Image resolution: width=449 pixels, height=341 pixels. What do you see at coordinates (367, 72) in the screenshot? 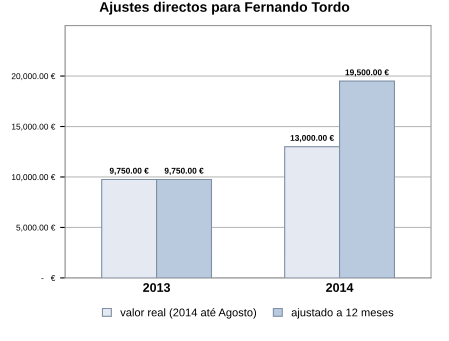
I see `data-label: 19,500.00 €` at bounding box center [367, 72].